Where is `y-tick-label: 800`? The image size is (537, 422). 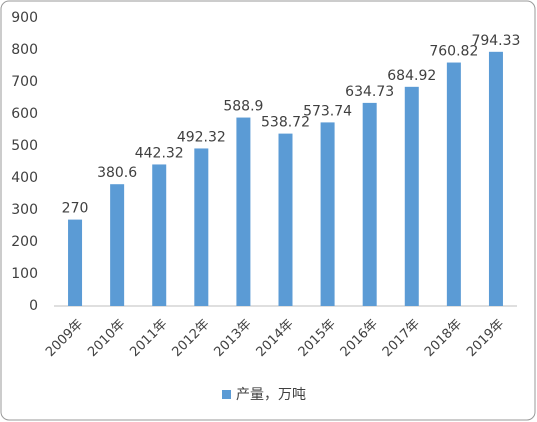 y-tick-label: 800 is located at coordinates (24, 50).